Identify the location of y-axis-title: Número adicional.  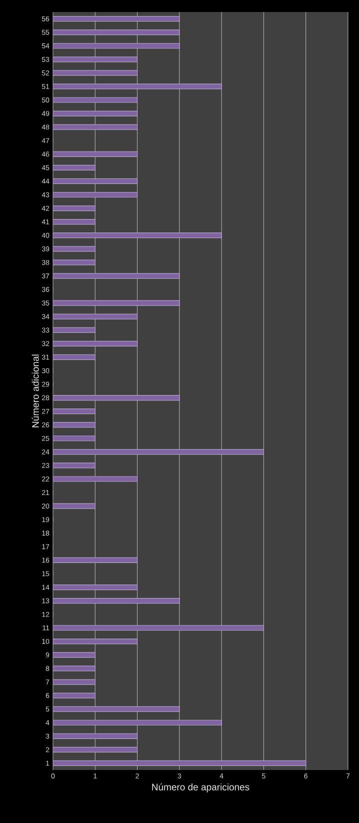
(35, 391).